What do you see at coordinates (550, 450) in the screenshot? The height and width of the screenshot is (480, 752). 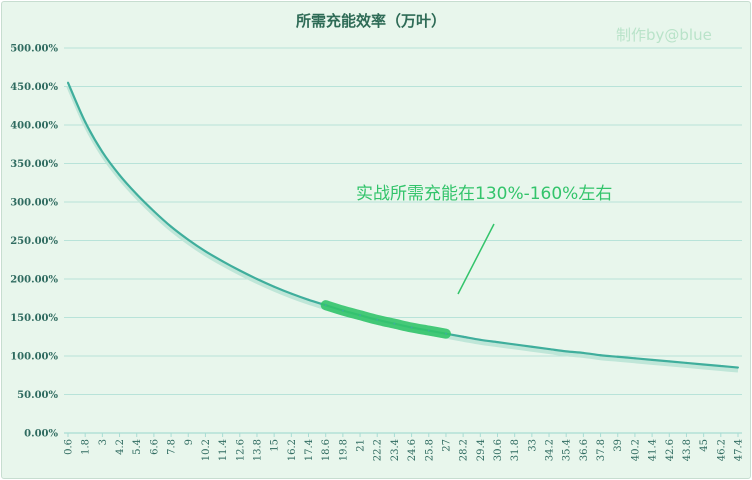 I see `x-tick-label: 34.2` at bounding box center [550, 450].